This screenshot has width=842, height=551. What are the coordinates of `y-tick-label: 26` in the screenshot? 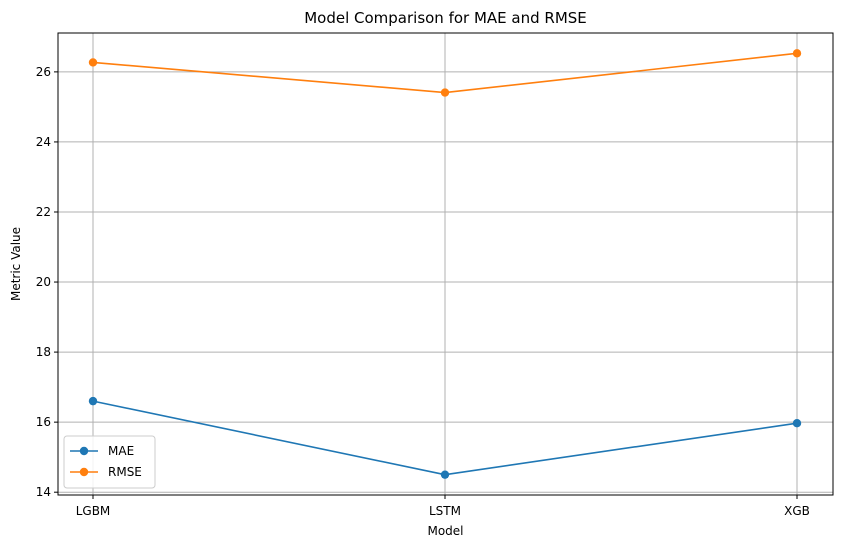 It's located at (43, 72).